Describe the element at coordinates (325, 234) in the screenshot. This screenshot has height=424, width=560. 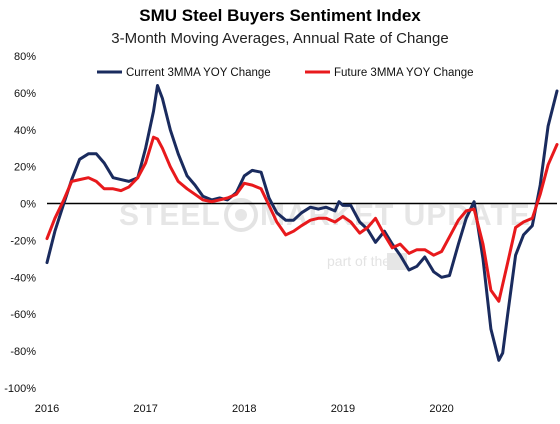
I see `watermark: STEEL MARKET UPDATE part of the` at that location.